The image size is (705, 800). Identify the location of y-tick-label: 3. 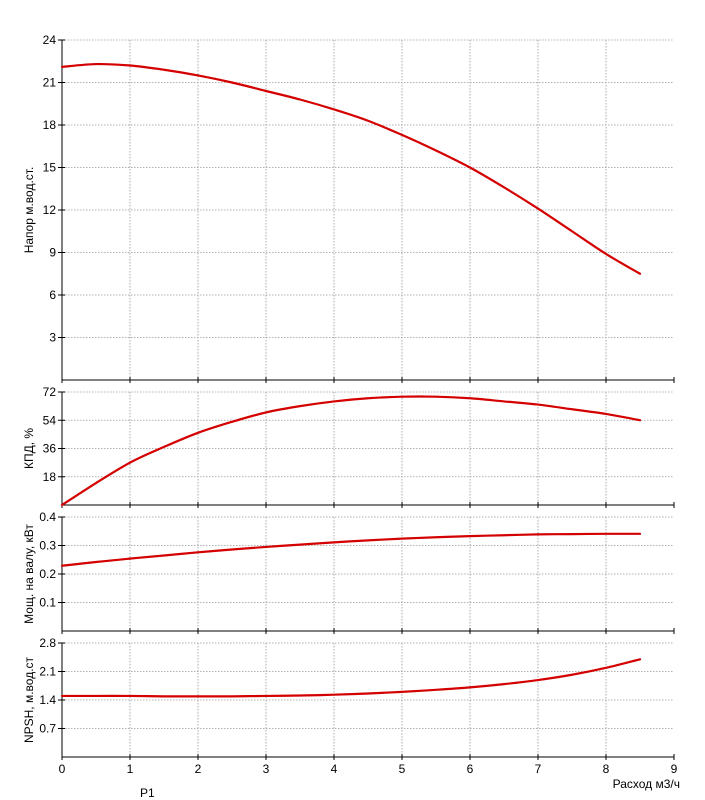
(52, 338).